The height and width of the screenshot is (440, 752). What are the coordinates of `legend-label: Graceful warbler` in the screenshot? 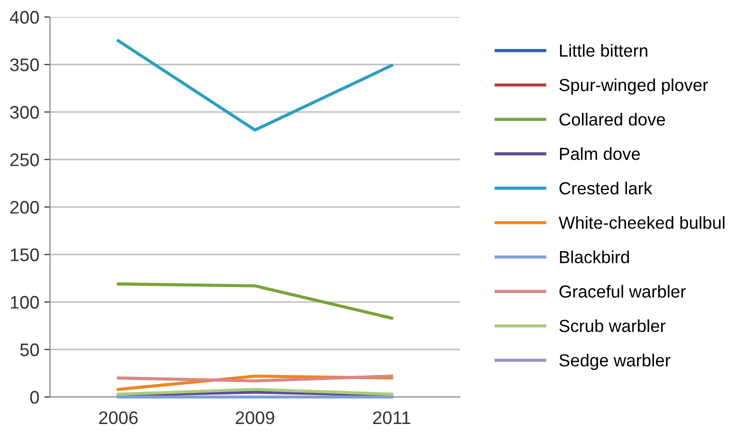 It's located at (623, 291).